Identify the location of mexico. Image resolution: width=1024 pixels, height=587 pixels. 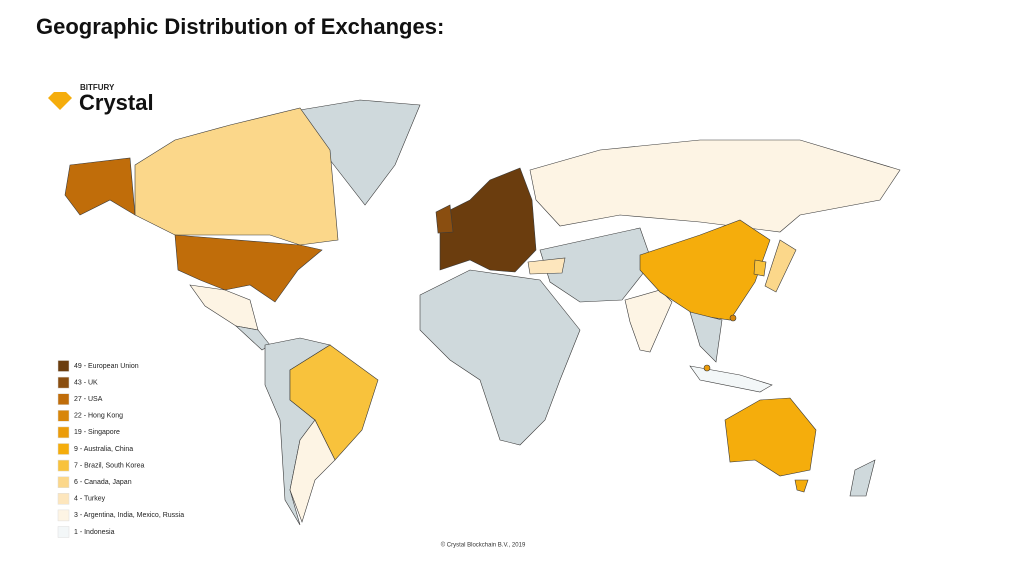
(224, 307).